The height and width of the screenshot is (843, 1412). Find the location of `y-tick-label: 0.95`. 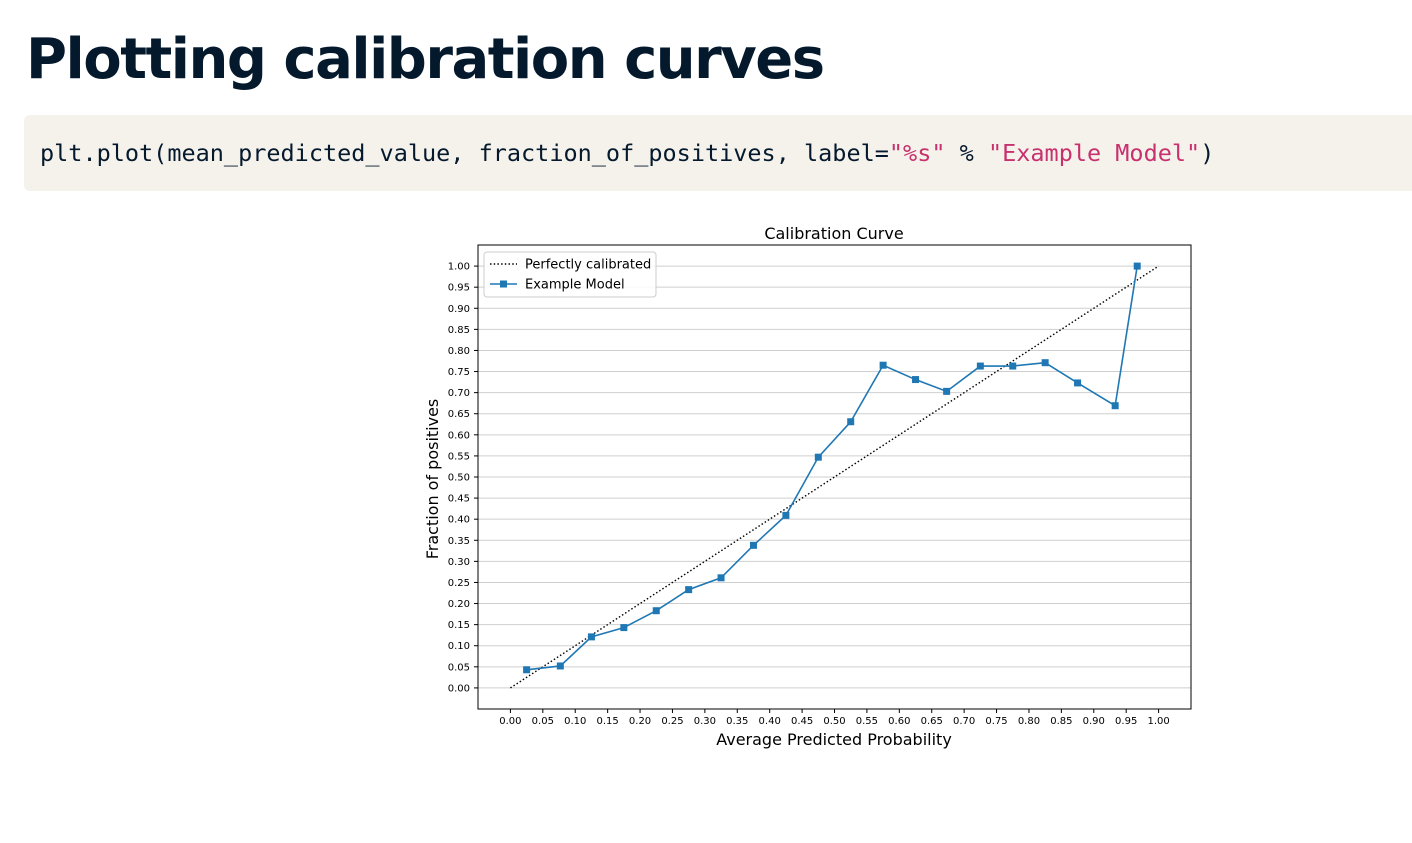

y-tick-label: 0.95 is located at coordinates (459, 288).